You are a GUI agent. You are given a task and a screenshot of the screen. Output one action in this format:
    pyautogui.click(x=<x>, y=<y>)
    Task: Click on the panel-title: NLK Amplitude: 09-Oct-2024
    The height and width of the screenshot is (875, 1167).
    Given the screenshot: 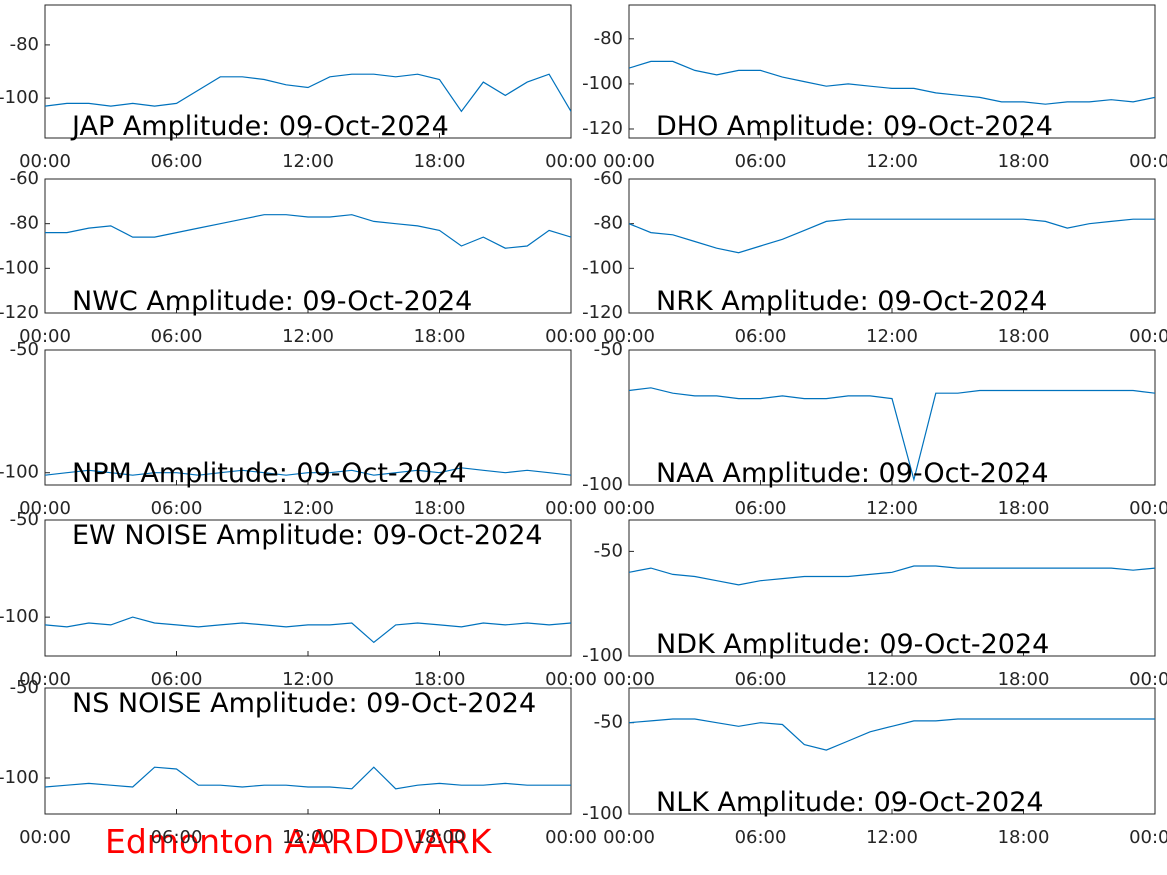 What is the action you would take?
    pyautogui.click(x=850, y=802)
    